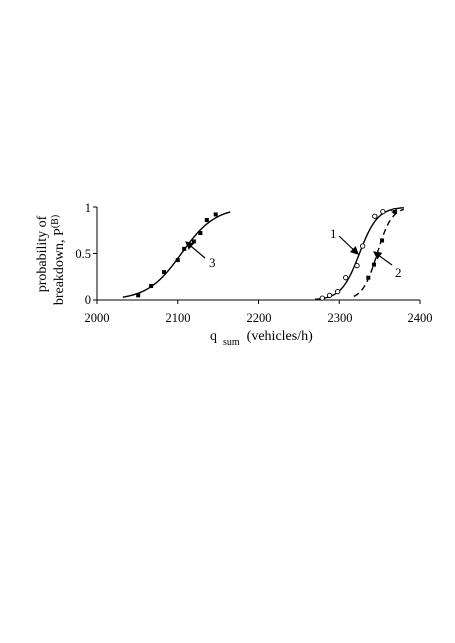  What do you see at coordinates (42, 253) in the screenshot?
I see `y-axis-label-line1: probability of` at bounding box center [42, 253].